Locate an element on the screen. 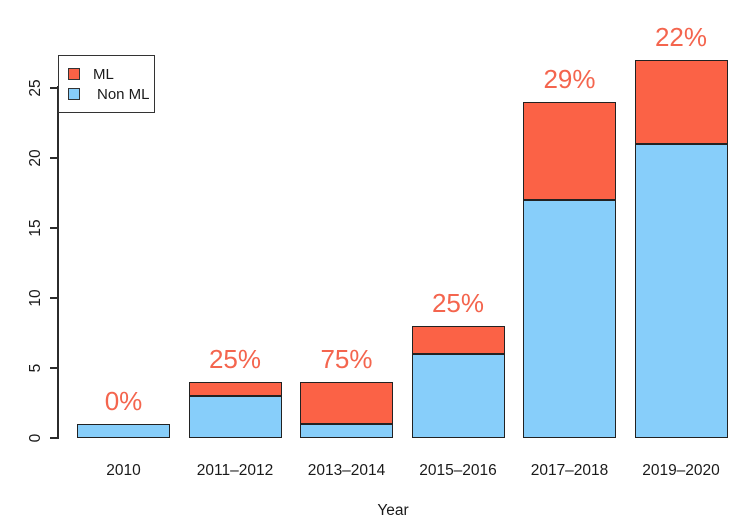 The width and height of the screenshot is (738, 529). x-tick-label: 2011–2012 is located at coordinates (235, 470).